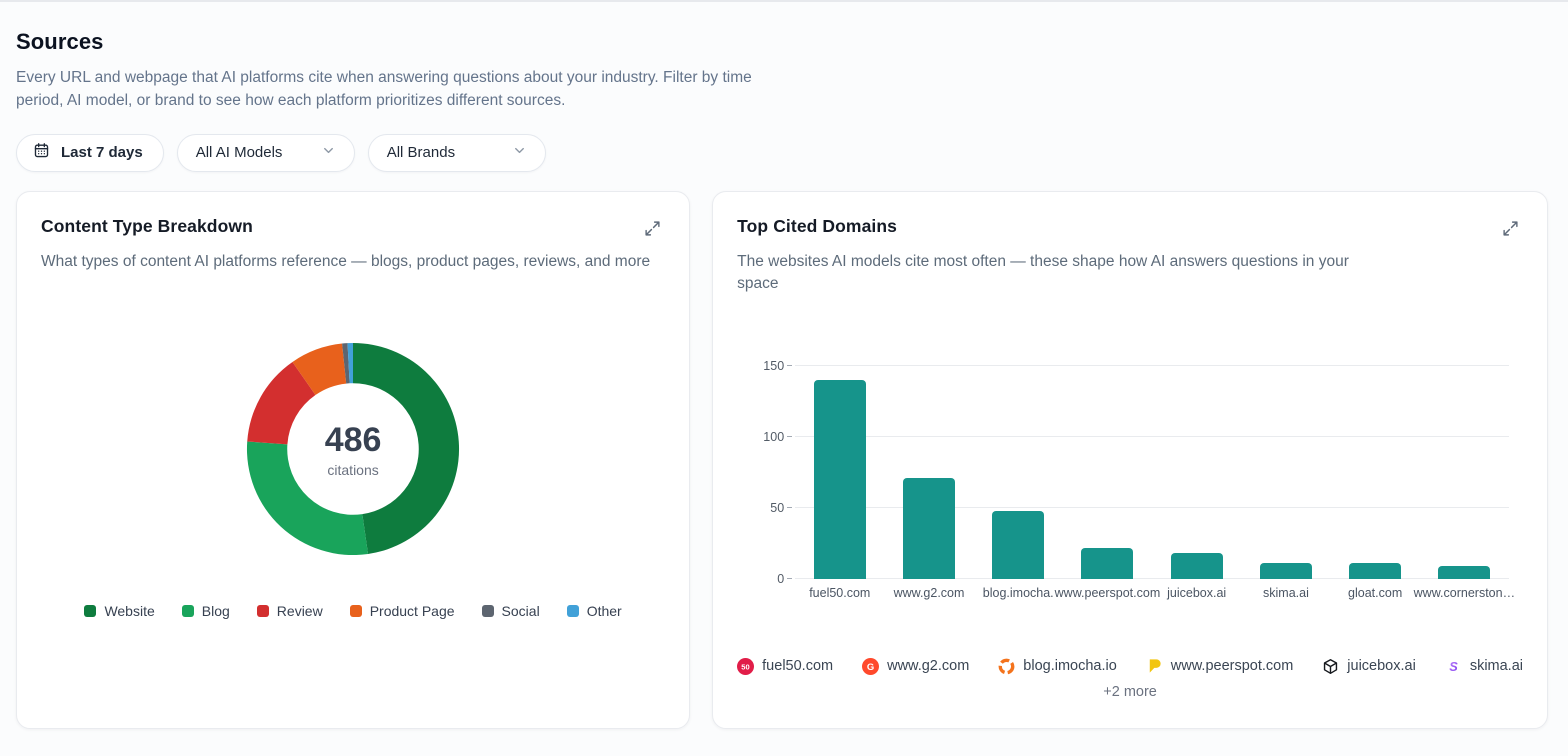  I want to click on donut-svg, so click(353, 449).